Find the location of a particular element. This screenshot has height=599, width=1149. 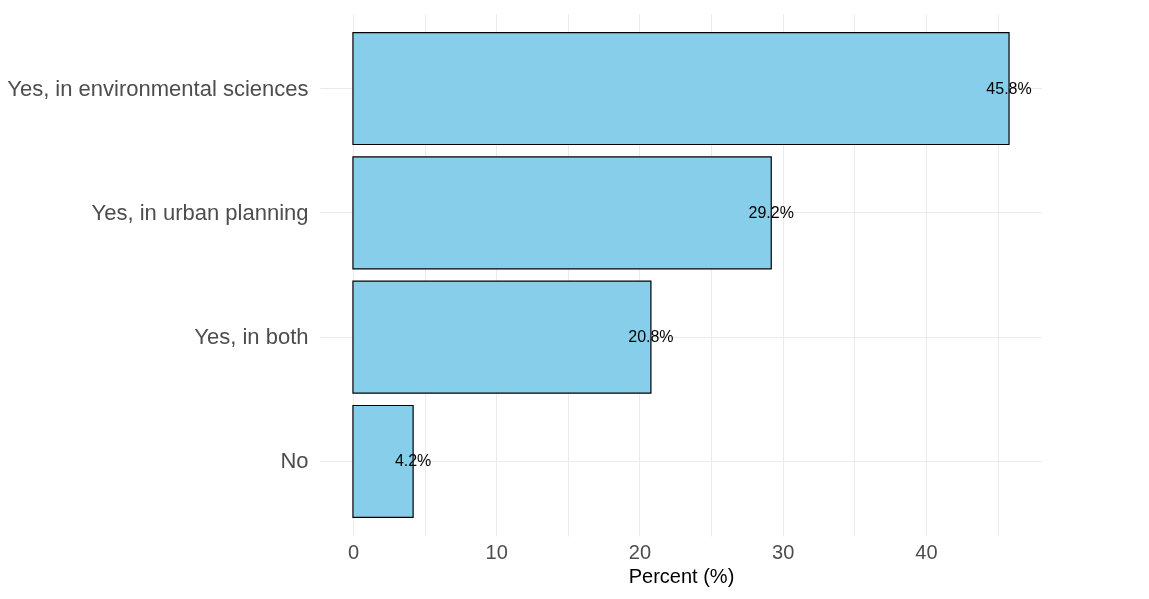

x-axis-title: Percent (%) is located at coordinates (681, 575).